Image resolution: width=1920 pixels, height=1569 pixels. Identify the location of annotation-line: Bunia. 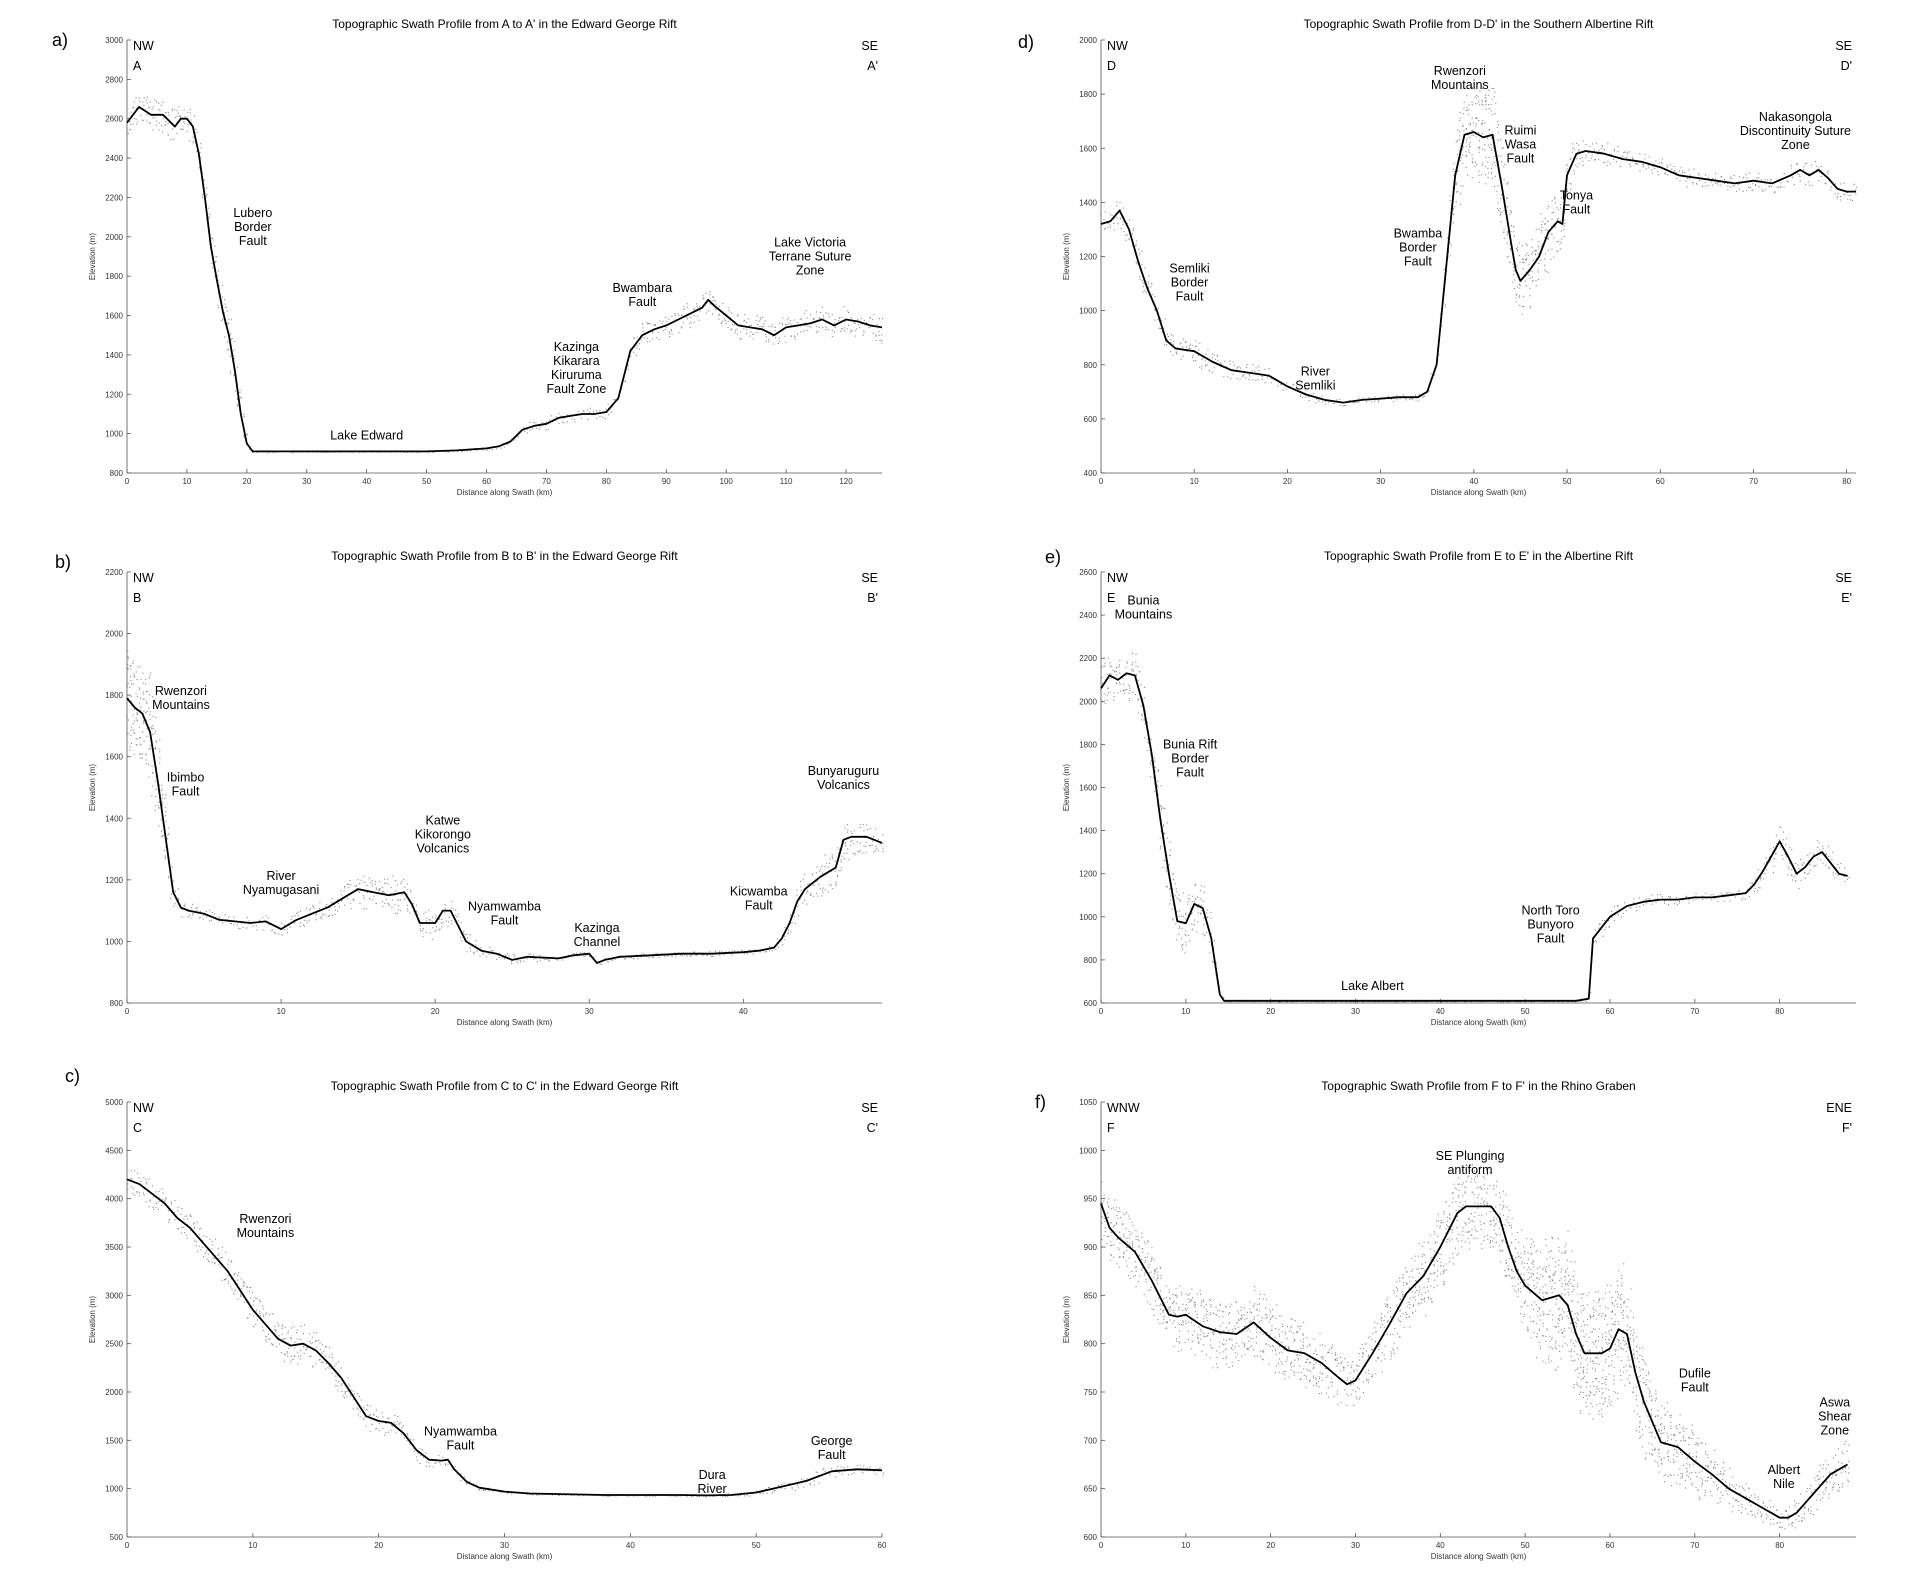
(1143, 600).